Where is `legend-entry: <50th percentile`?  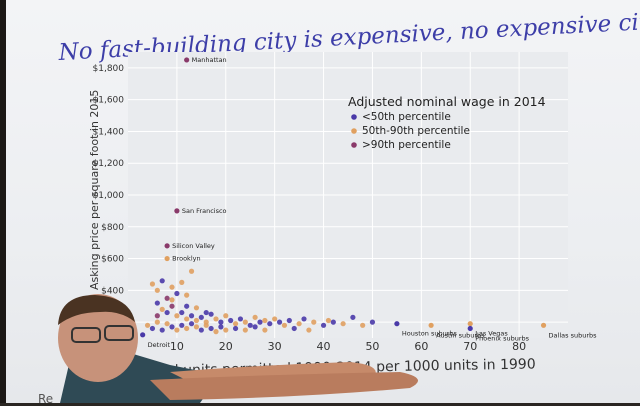 legend-entry: <50th percentile is located at coordinates (406, 117).